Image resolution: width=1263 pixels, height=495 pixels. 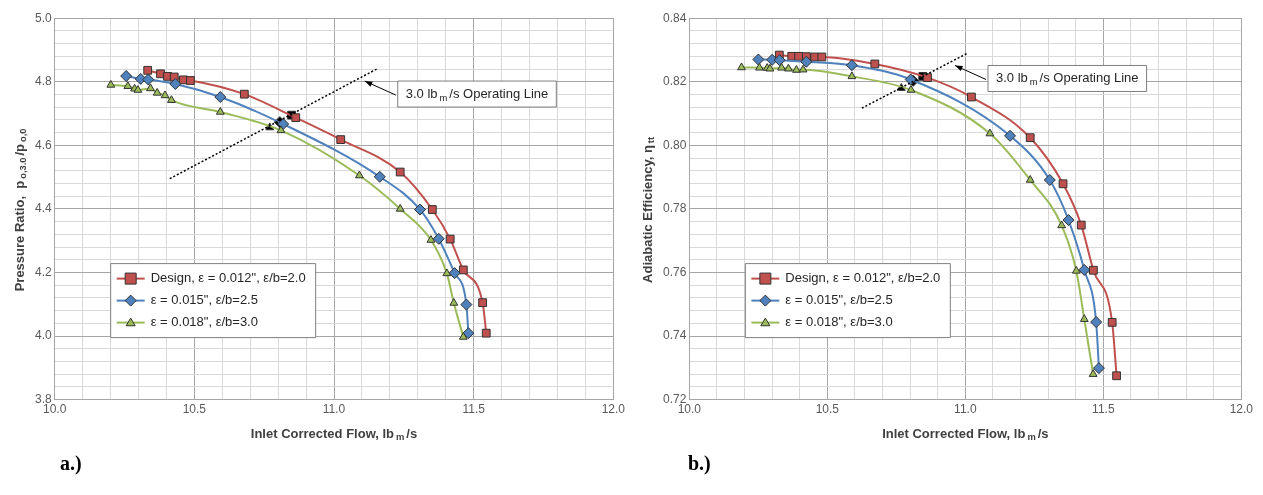 I want to click on y-tick-label: 0.84, so click(x=675, y=17).